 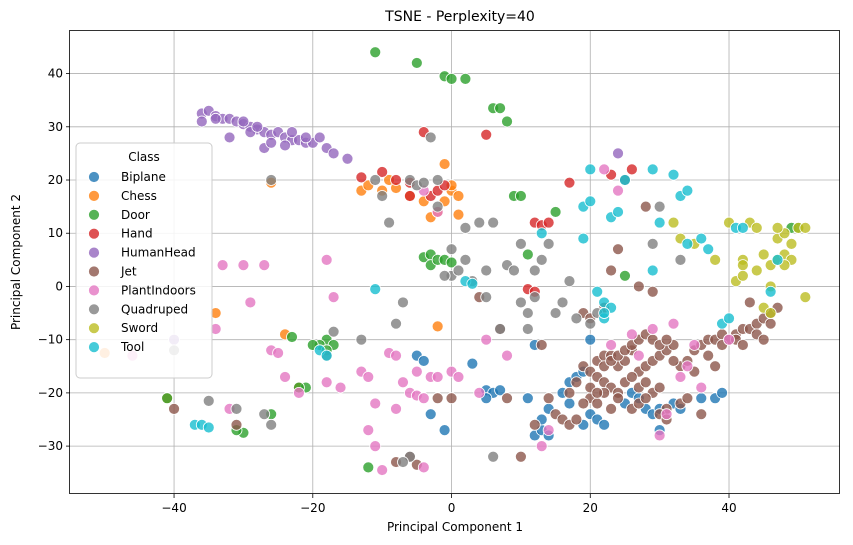 I want to click on y-tick-label: −30, so click(x=50, y=446).